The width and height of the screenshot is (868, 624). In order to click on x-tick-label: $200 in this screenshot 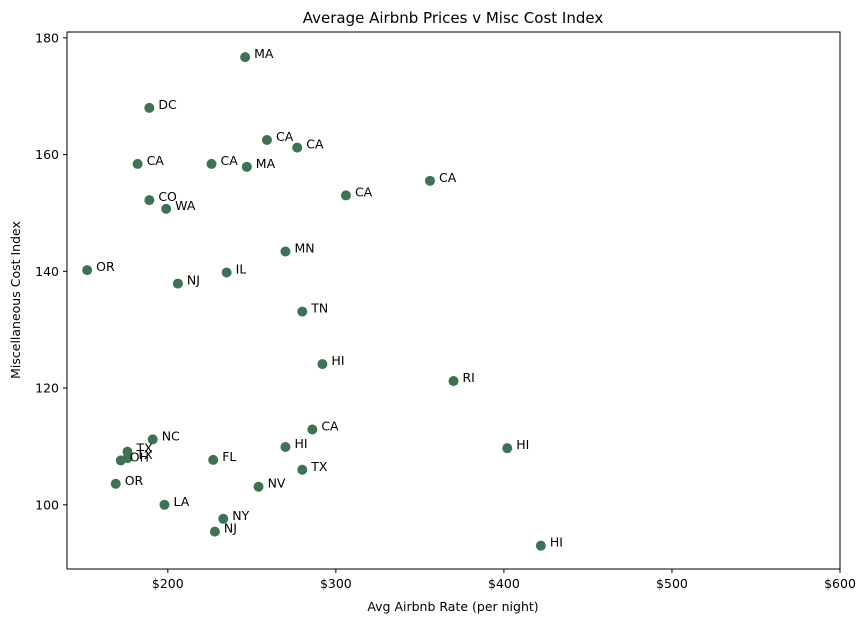, I will do `click(168, 583)`.